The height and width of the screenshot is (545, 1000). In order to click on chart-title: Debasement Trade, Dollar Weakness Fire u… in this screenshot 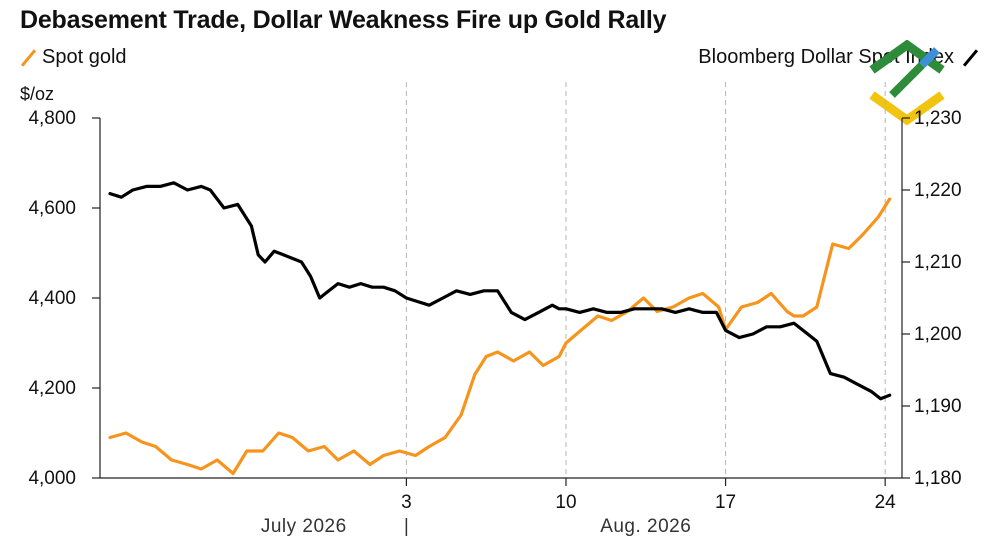, I will do `click(343, 20)`.